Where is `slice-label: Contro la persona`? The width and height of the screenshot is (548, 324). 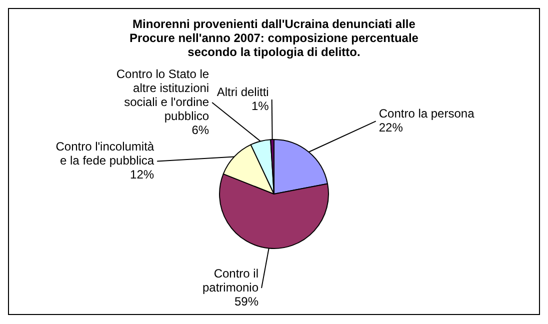 slice-label: Contro la persona is located at coordinates (426, 113).